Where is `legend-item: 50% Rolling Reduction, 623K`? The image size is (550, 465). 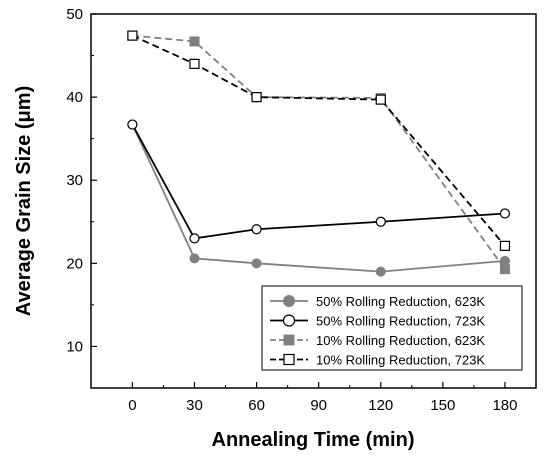
legend-item: 50% Rolling Reduction, 623K is located at coordinates (377, 301).